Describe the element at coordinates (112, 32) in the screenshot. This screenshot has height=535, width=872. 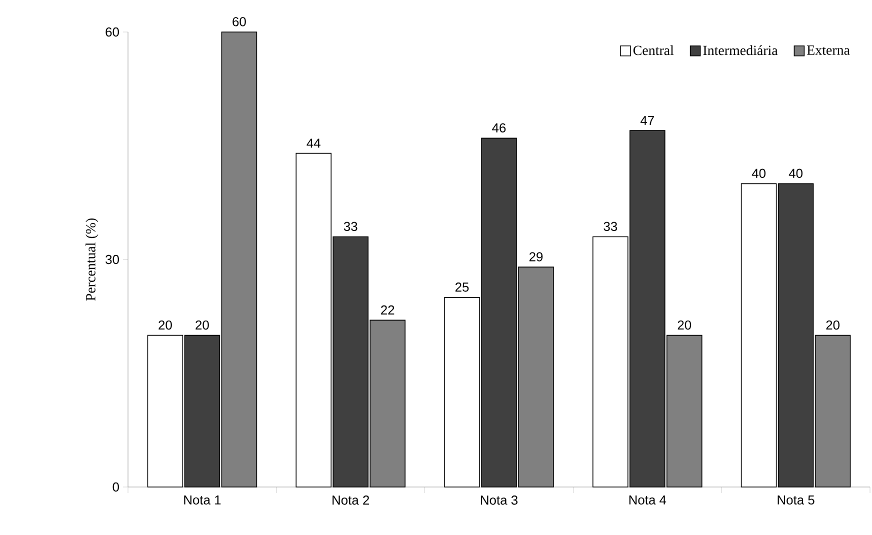
I see `y-tick-label: 60` at that location.